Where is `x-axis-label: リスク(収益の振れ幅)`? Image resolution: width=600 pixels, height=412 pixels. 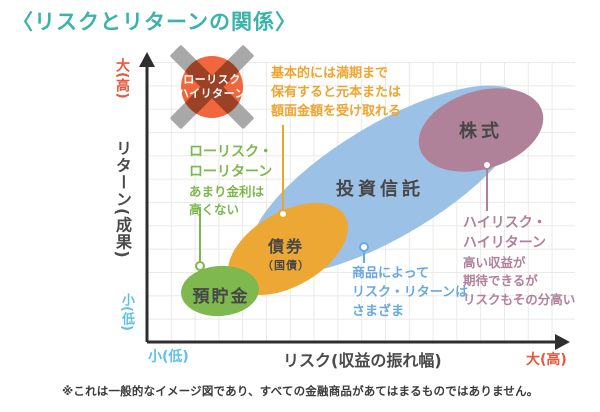 x-axis-label: リスク(収益の振れ幅) is located at coordinates (362, 360).